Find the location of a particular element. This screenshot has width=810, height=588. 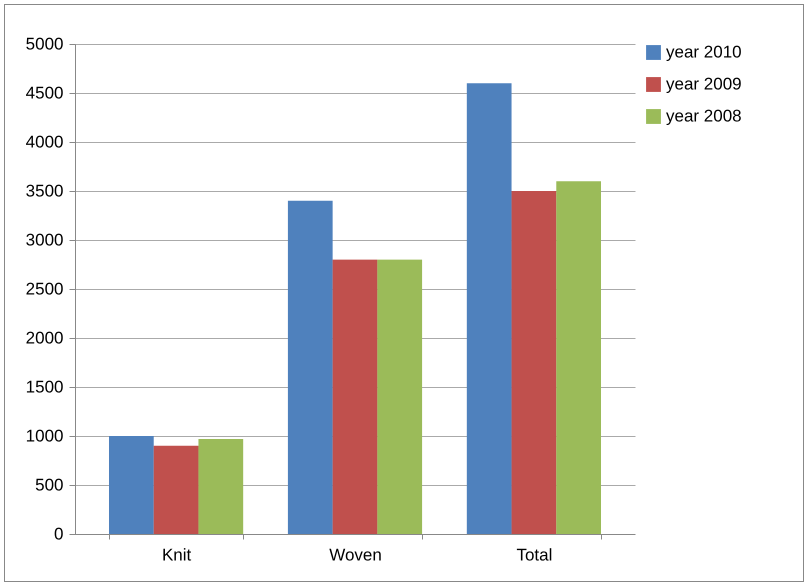

y-tick-label: 4000 is located at coordinates (45, 142).